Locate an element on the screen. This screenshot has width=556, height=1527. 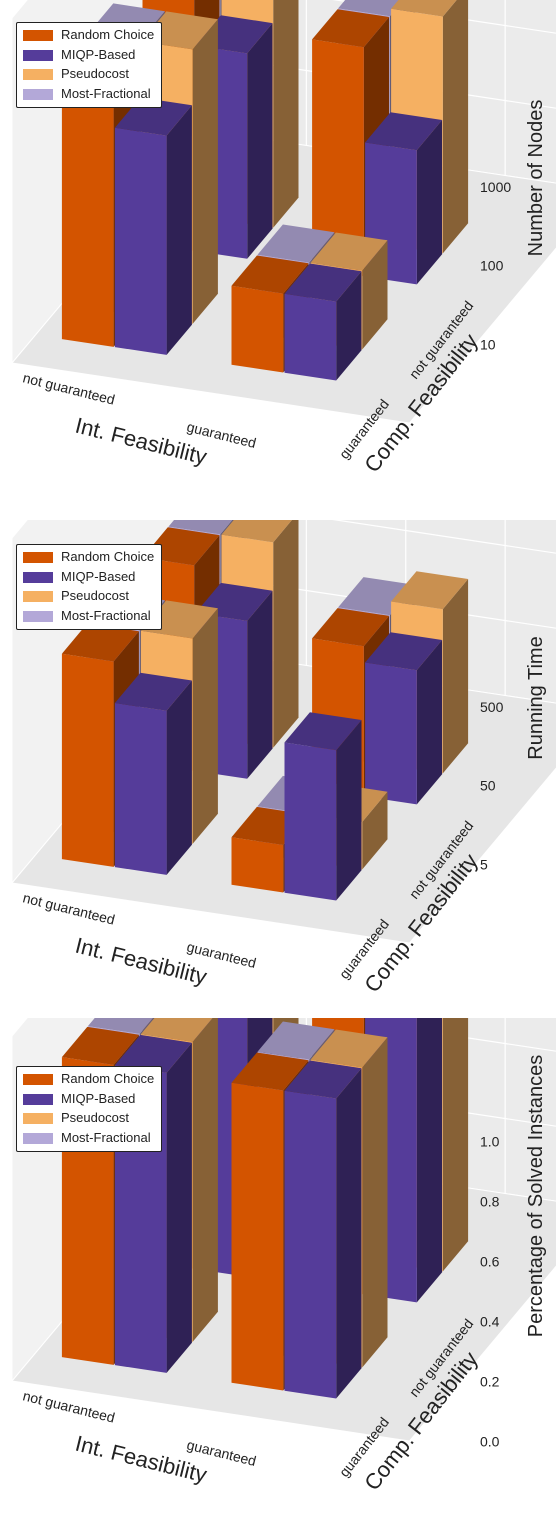
z-axis-label: Number of Nodes is located at coordinates (536, 178).